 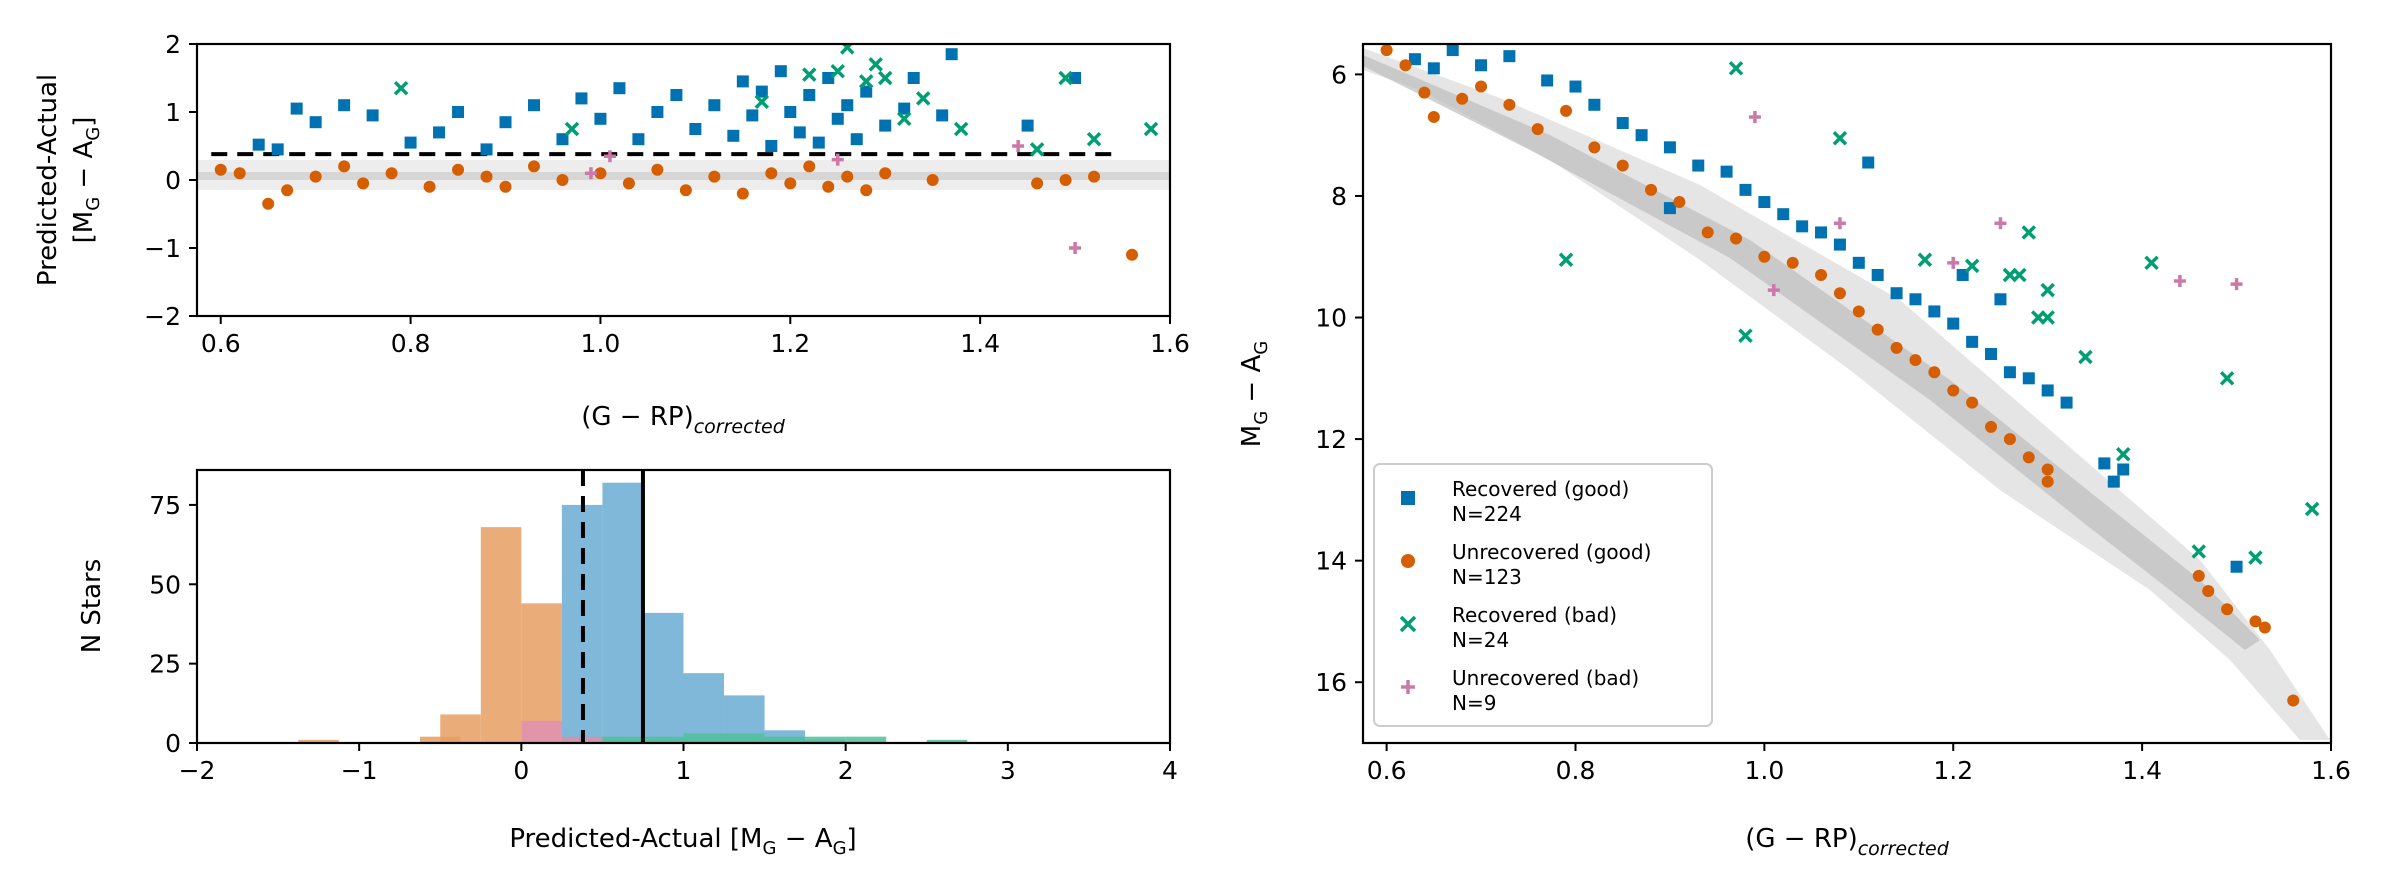 What do you see at coordinates (1254, 394) in the screenshot?
I see `y-axis-label: MG − AG` at bounding box center [1254, 394].